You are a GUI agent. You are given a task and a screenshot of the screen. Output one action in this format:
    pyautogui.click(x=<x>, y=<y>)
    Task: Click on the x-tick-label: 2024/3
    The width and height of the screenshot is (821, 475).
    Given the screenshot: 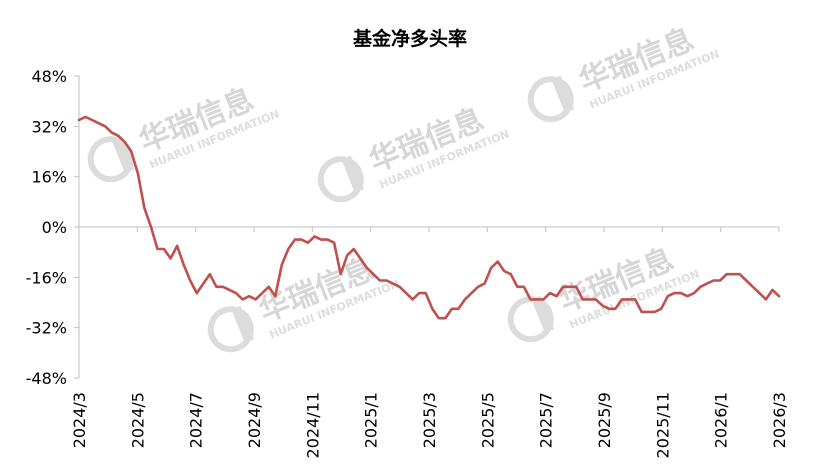 What is the action you would take?
    pyautogui.click(x=79, y=420)
    